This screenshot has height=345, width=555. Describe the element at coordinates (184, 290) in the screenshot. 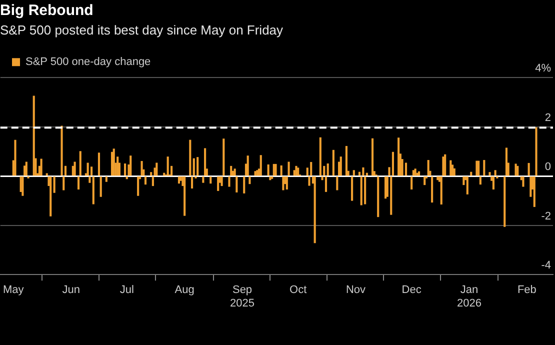

I see `x-tick-label: Aug` at that location.